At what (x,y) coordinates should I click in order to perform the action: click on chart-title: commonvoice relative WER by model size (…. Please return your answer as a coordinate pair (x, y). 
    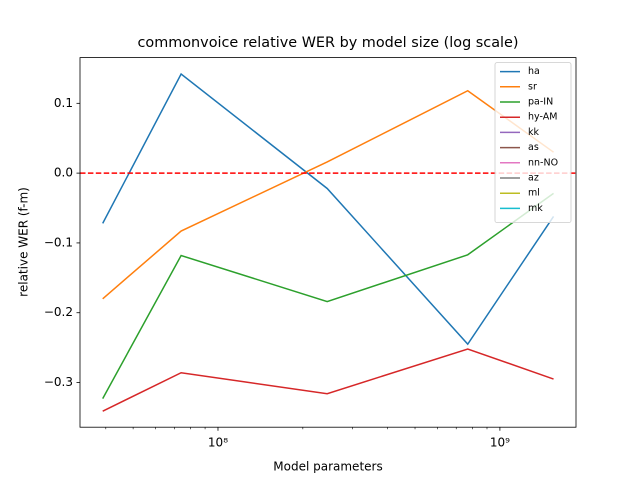
    Looking at the image, I should click on (328, 43).